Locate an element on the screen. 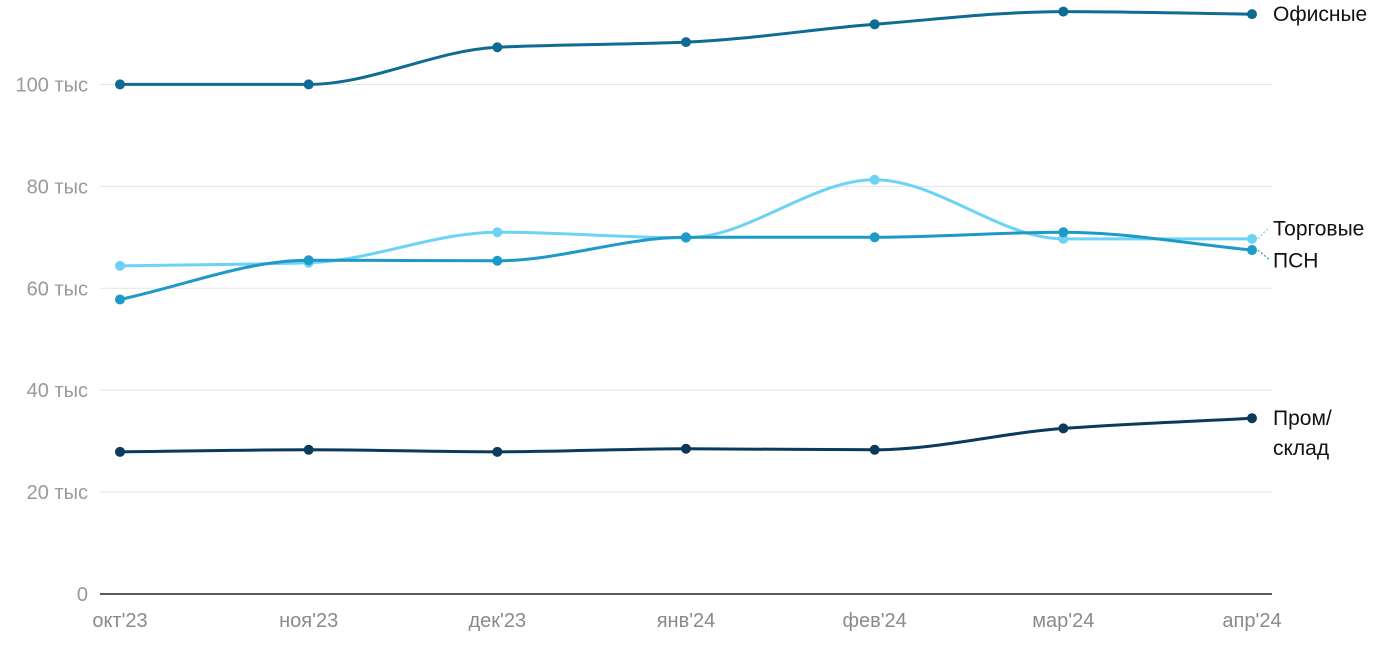  series-labels: Офисные Торговые ПСН Пром/склад is located at coordinates (1312, 231).